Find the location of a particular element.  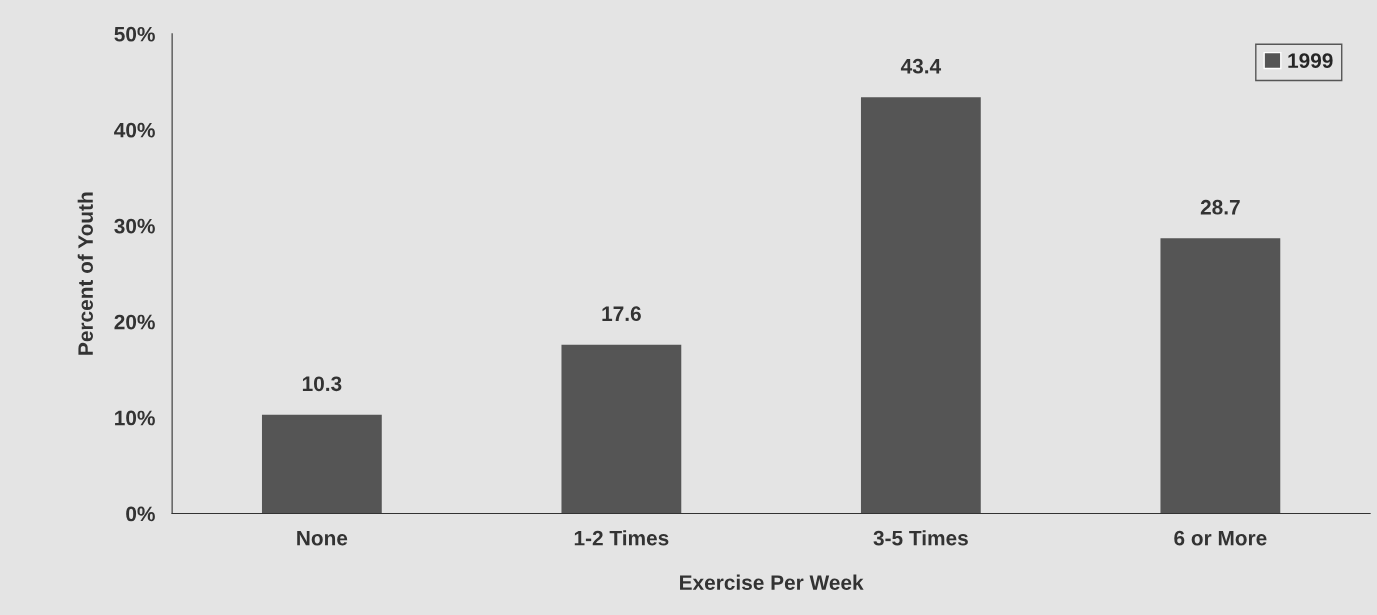

x-tick-label: None is located at coordinates (322, 538).